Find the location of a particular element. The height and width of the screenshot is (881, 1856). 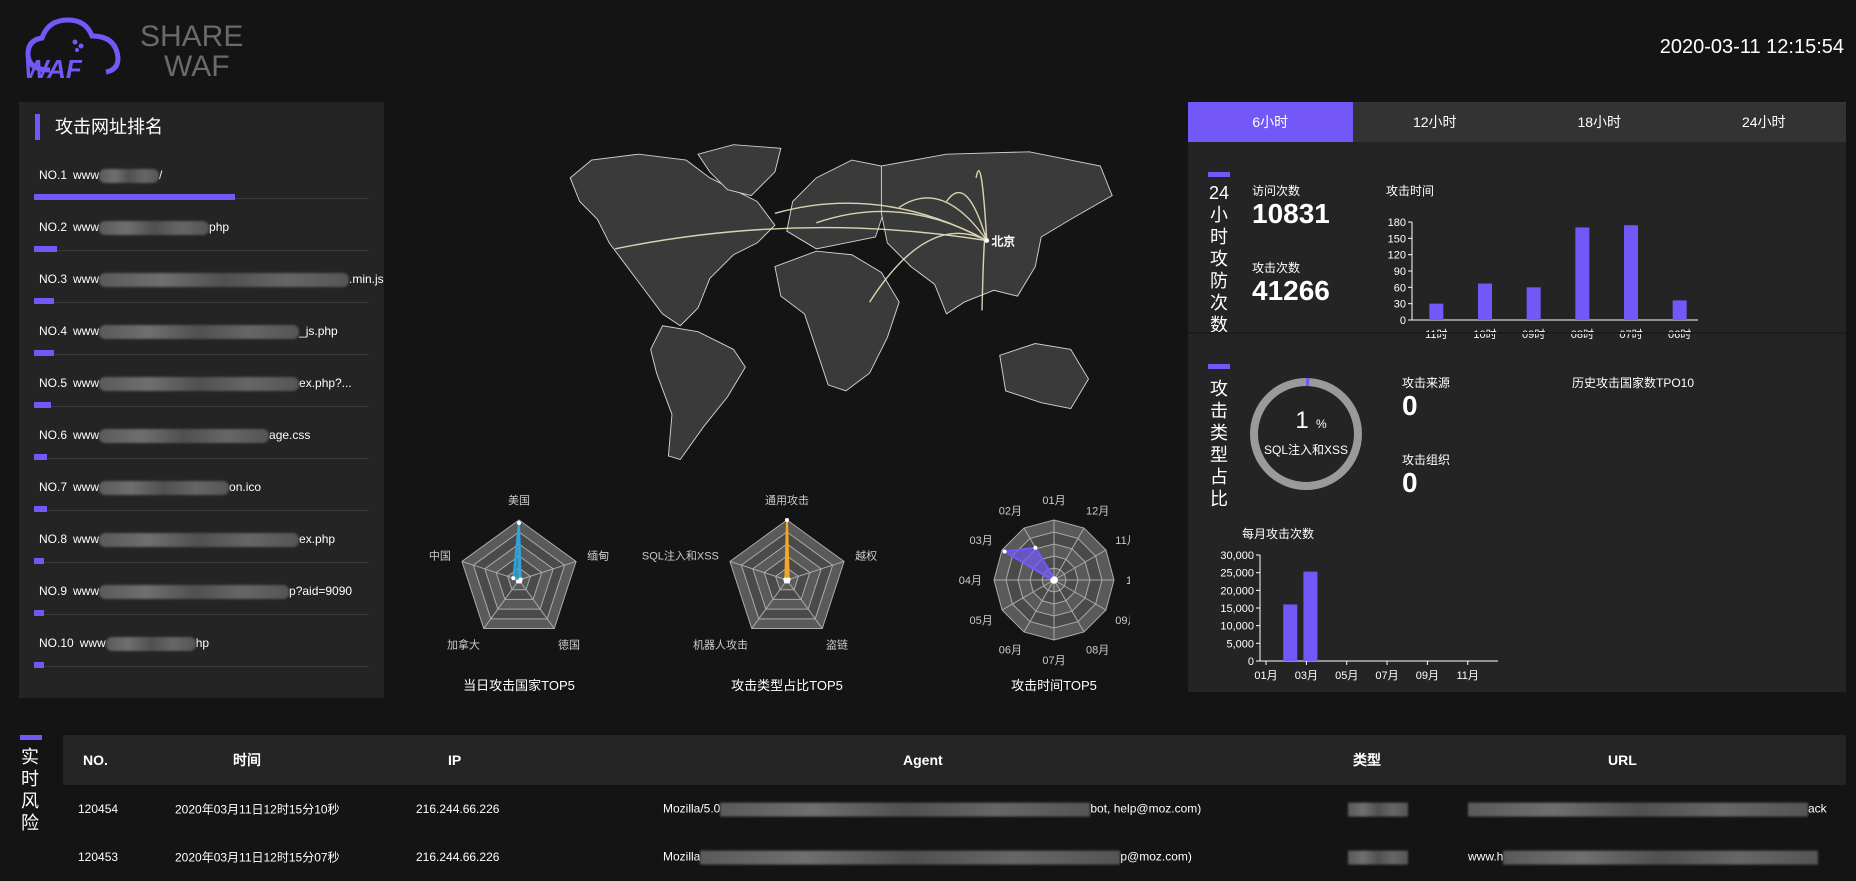

africa is located at coordinates (837, 321).